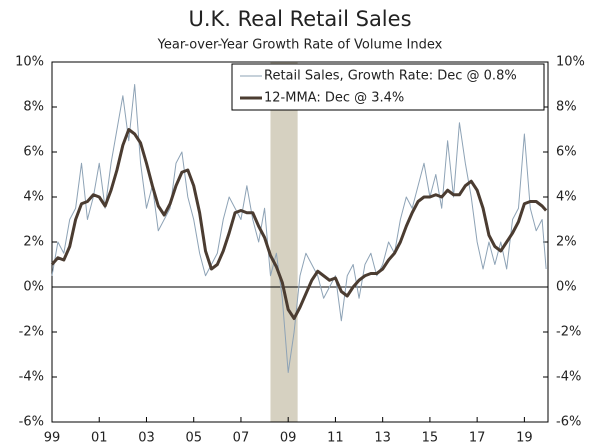 Image resolution: width=600 pixels, height=447 pixels. Describe the element at coordinates (334, 98) in the screenshot. I see `legend-label: 12-MMA: Dec @ 3.4%` at that location.